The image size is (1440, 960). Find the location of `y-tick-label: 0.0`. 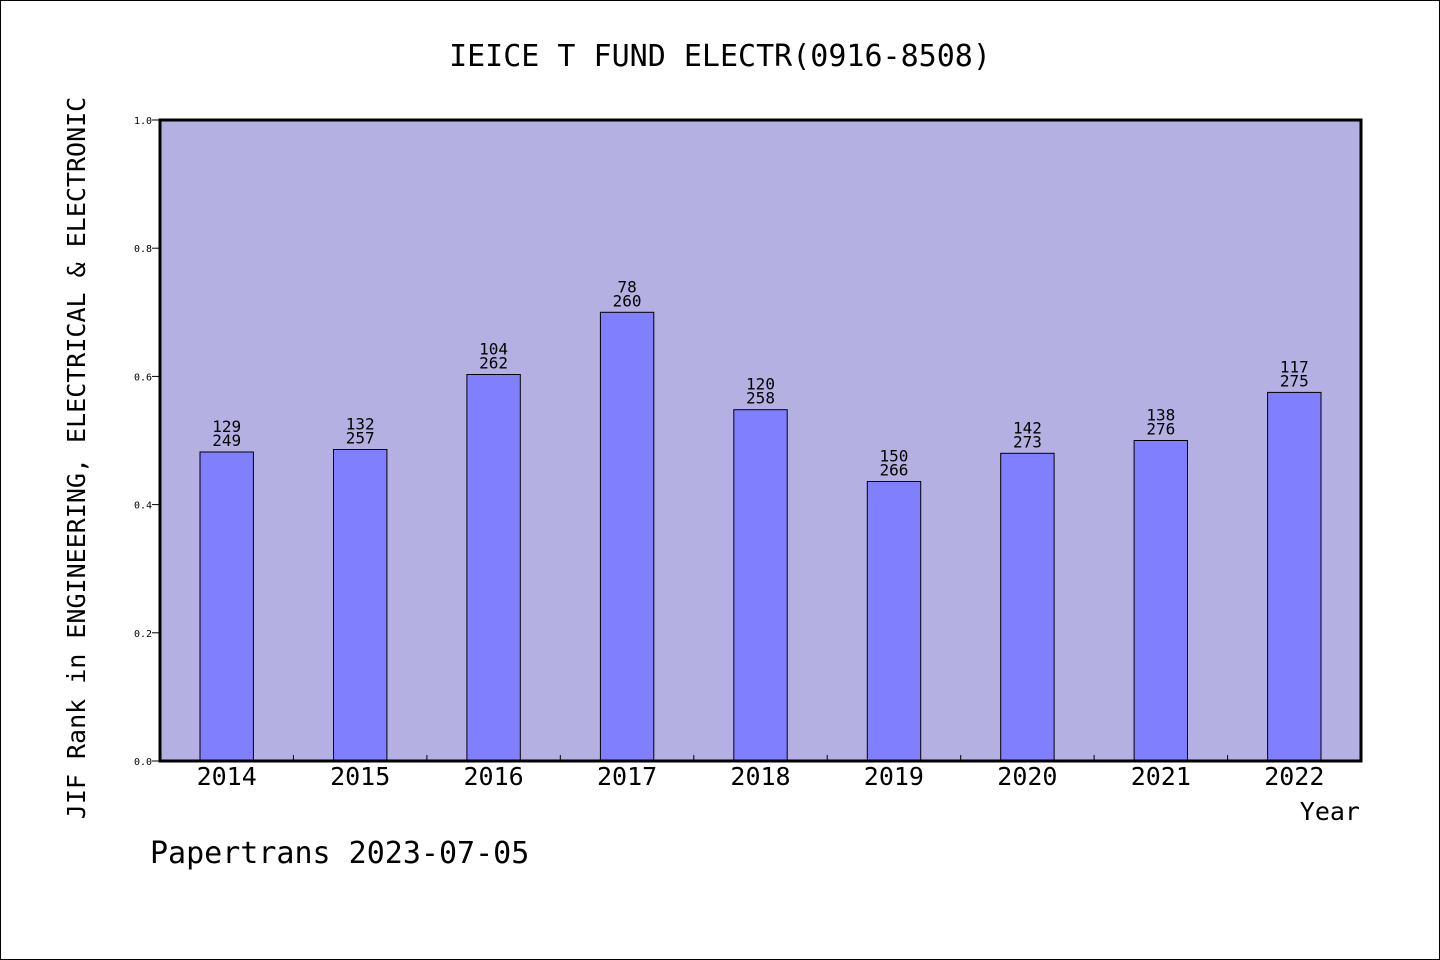

y-tick-label: 0.0 is located at coordinates (143, 762).